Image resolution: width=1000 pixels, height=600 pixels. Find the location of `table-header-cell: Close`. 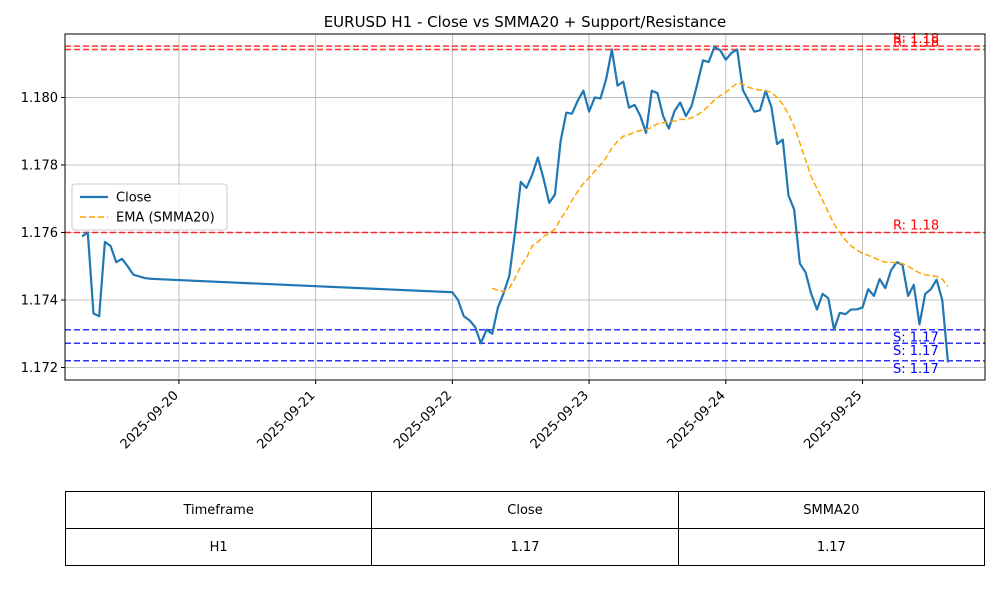

table-header-cell: Close is located at coordinates (525, 510).